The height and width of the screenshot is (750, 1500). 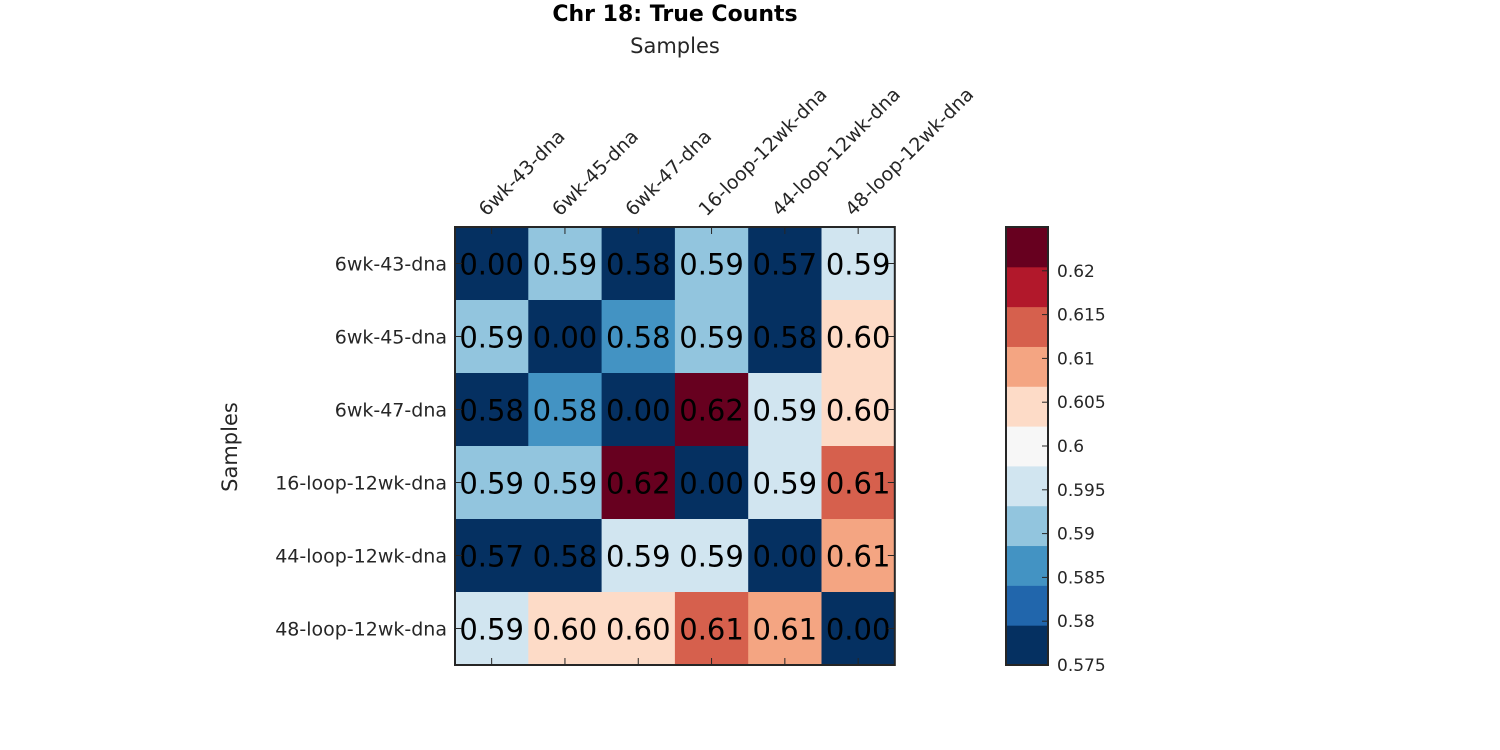 I want to click on y-tick-label: 6wk-43-dna, so click(x=391, y=265).